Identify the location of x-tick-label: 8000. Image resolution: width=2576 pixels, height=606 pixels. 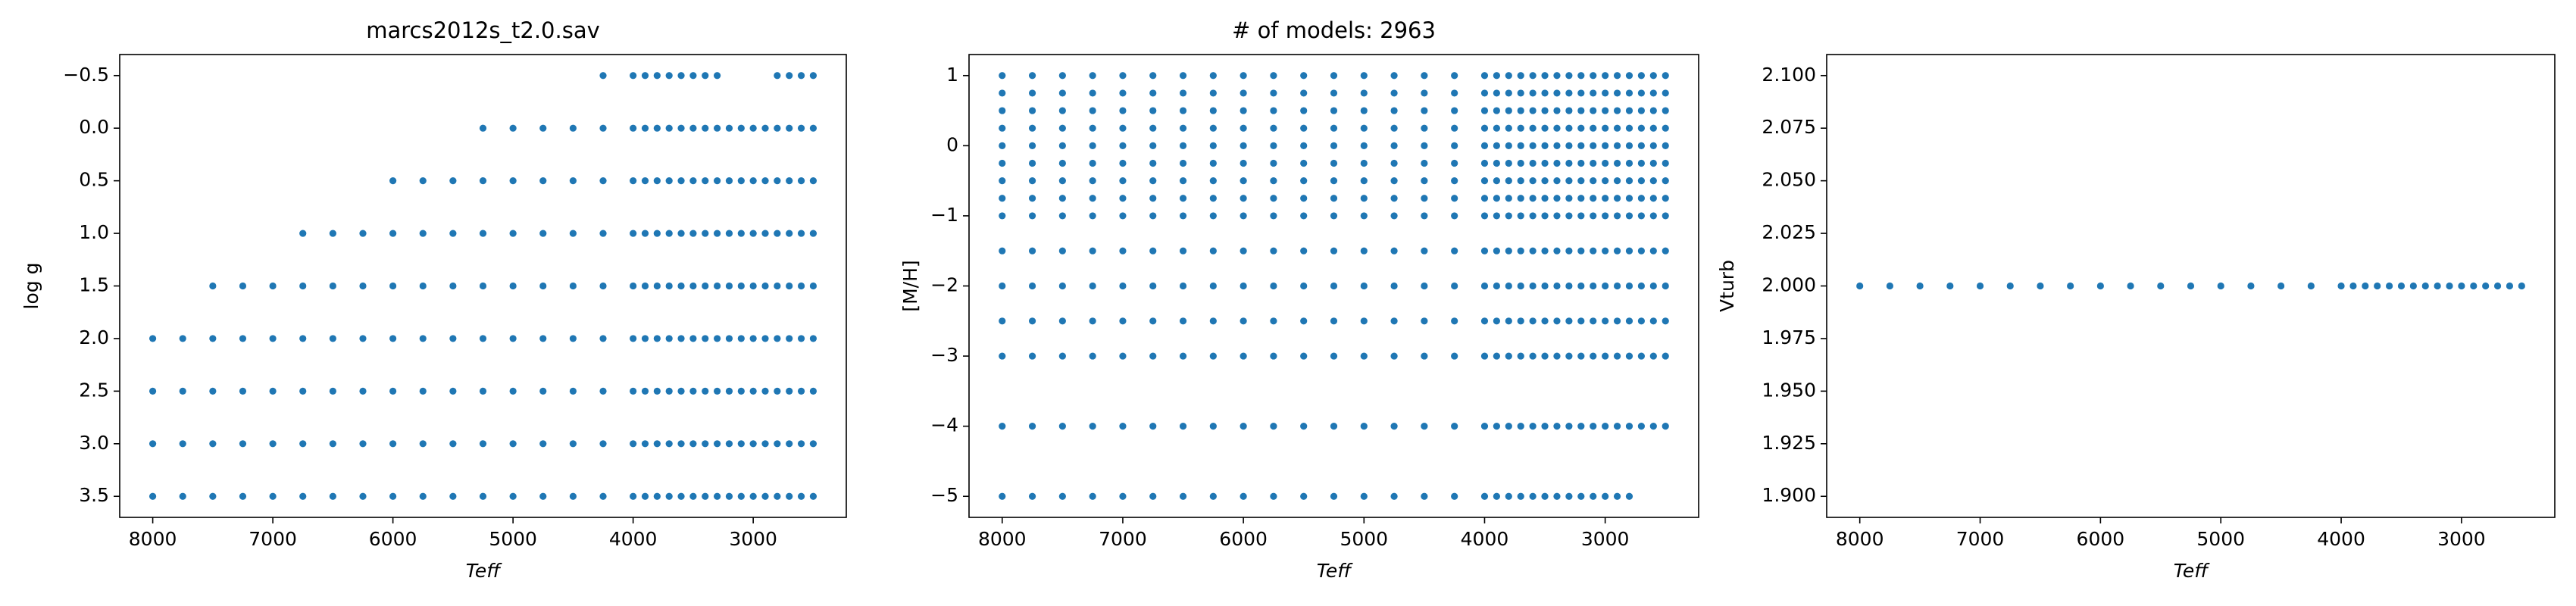
(153, 539).